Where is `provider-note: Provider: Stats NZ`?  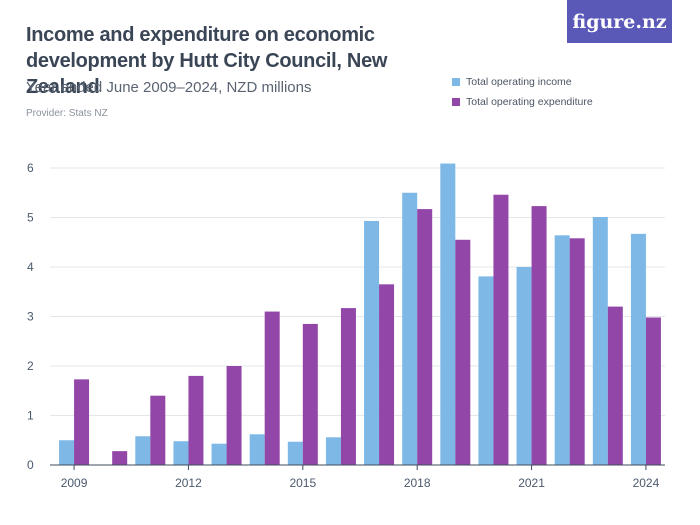
provider-note: Provider: Stats NZ is located at coordinates (67, 113).